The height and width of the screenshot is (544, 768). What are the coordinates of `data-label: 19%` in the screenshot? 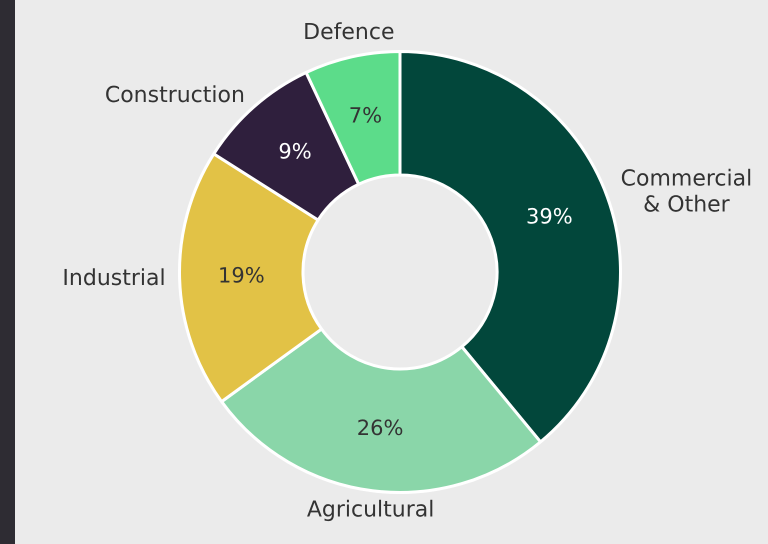 It's located at (241, 275).